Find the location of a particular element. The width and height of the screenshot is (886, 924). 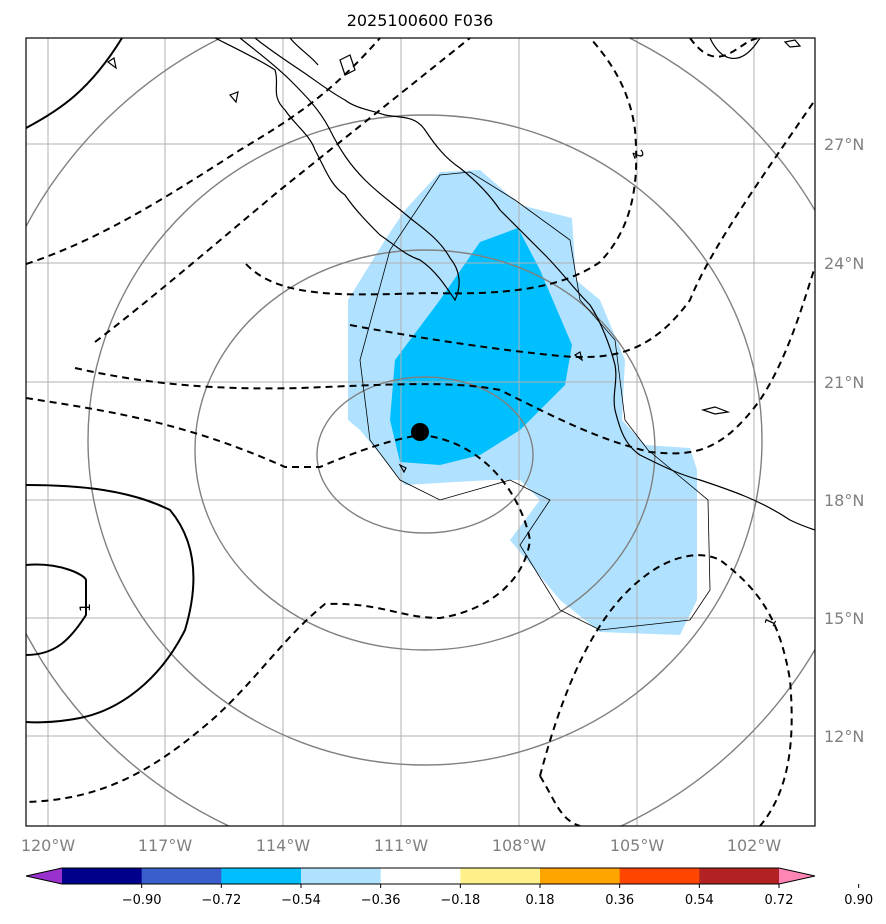

lat-label: 12°N is located at coordinates (844, 736).